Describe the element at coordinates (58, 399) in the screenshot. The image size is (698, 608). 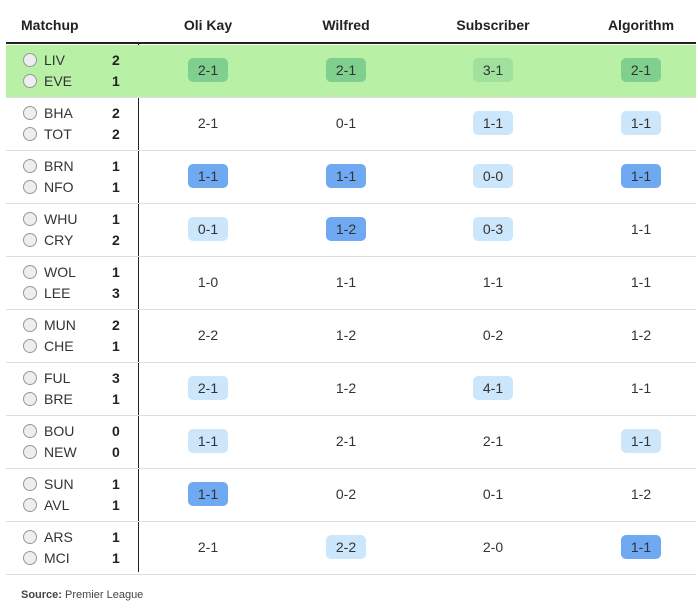
I see `away-team: BRE` at that location.